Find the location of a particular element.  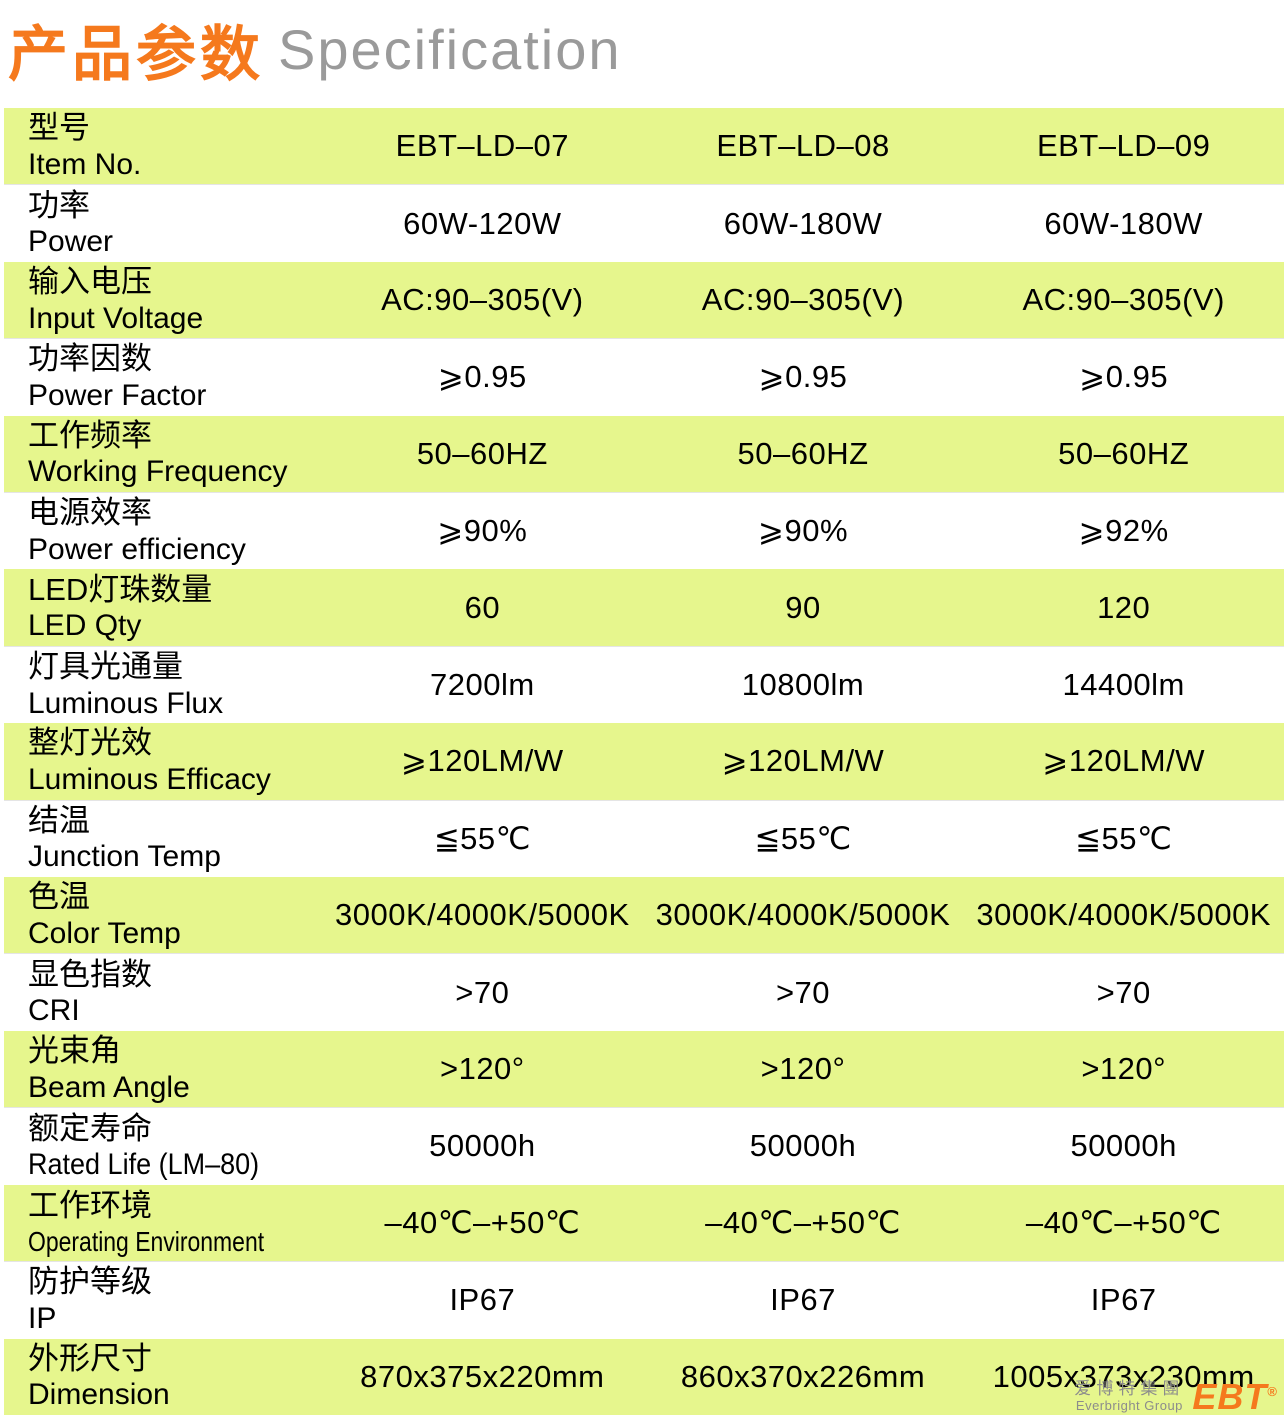

row-label-english: CRI is located at coordinates (54, 1011).